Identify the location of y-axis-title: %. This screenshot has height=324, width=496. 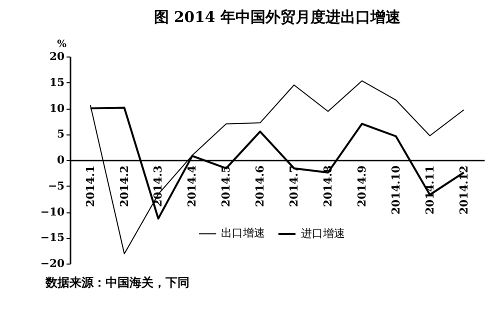
(62, 44).